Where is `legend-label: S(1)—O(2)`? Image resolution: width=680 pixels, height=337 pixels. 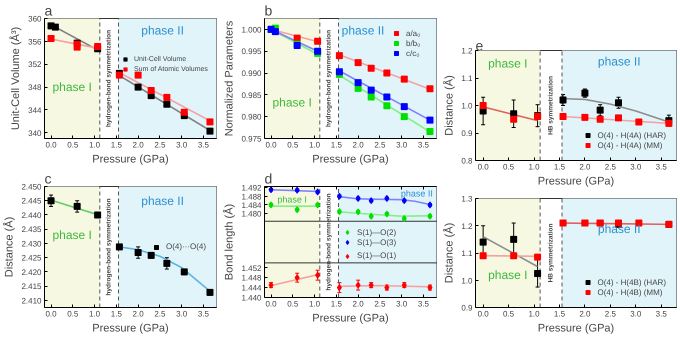
legend-label: S(1)—O(2) is located at coordinates (376, 232).